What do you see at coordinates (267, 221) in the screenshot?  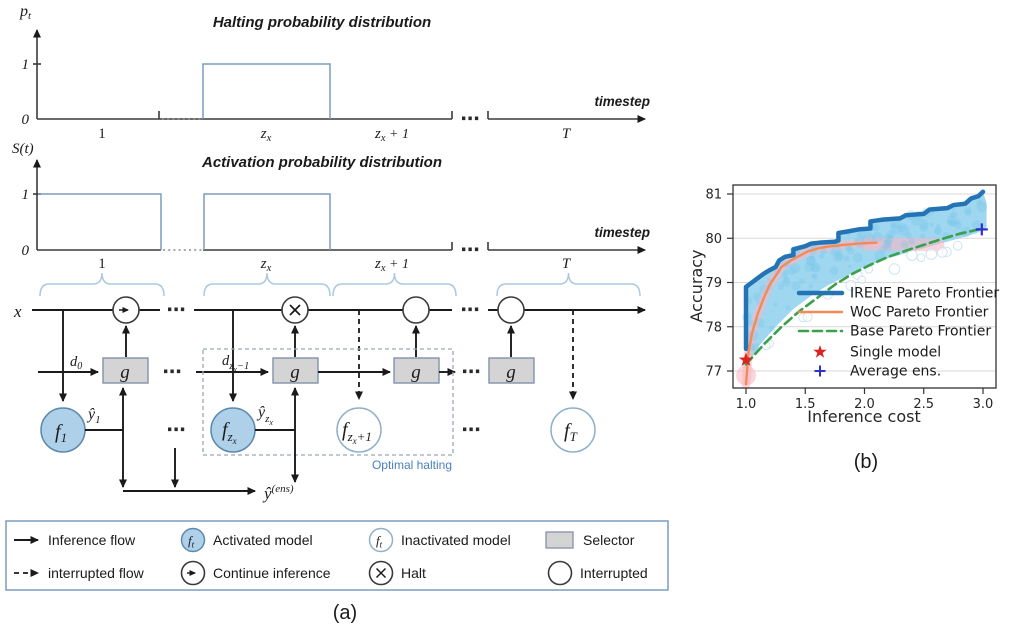 I see `activation-pulse-zx` at bounding box center [267, 221].